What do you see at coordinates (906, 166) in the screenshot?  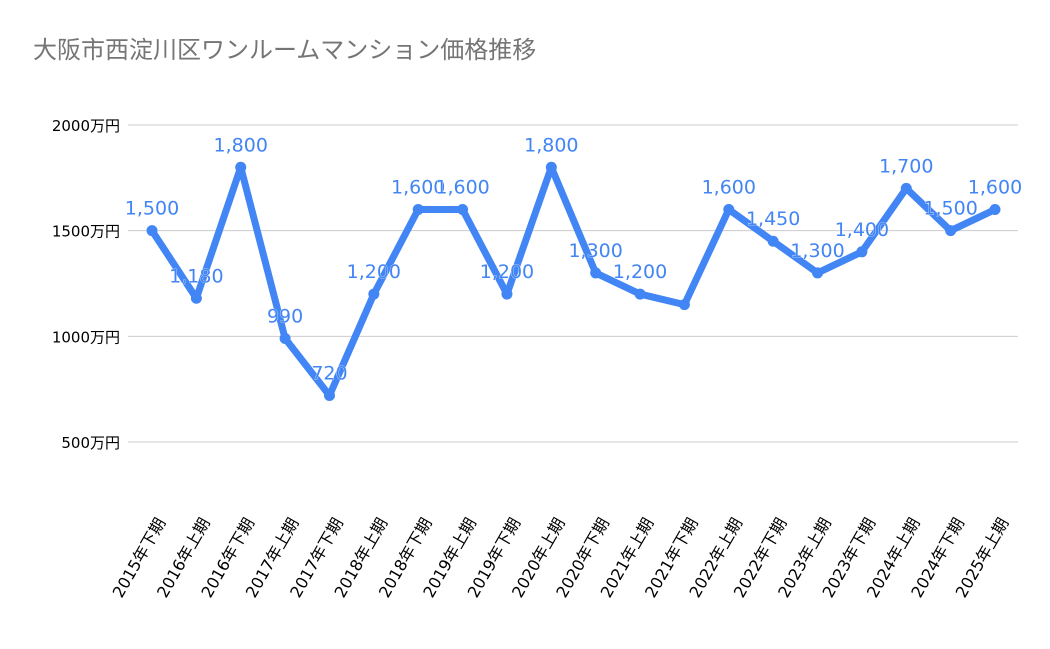 I see `data-label: 1,700` at bounding box center [906, 166].